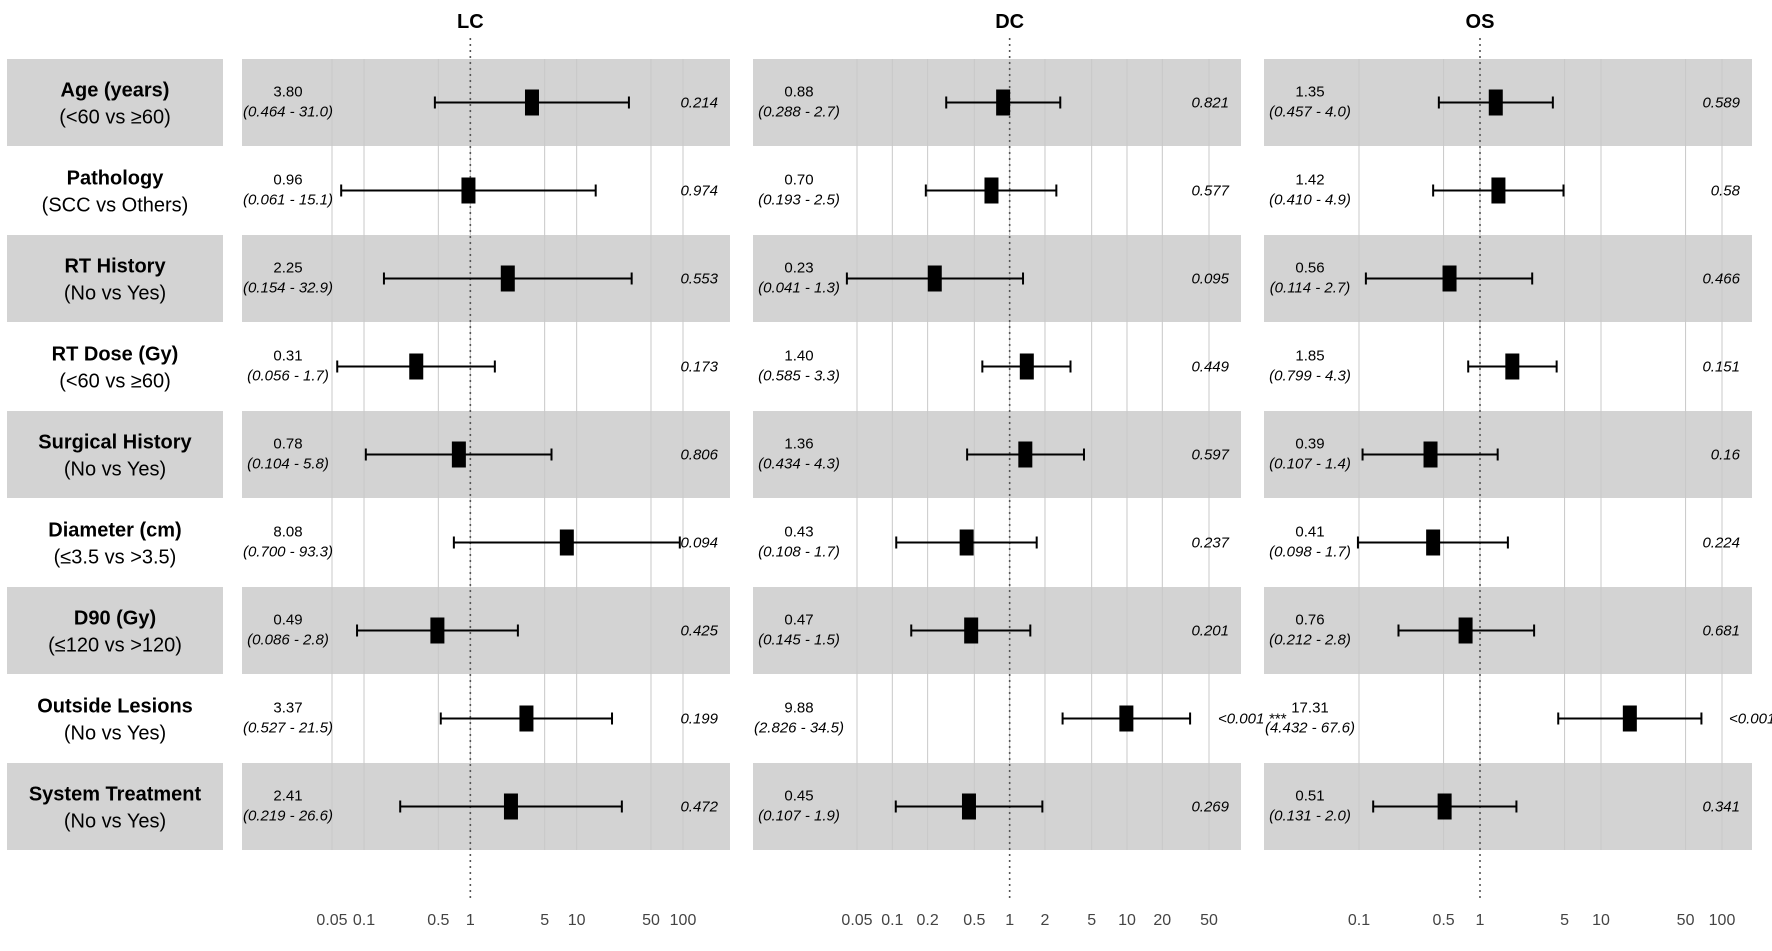  What do you see at coordinates (287, 92) in the screenshot?
I see `hr-value: 3.80` at bounding box center [287, 92].